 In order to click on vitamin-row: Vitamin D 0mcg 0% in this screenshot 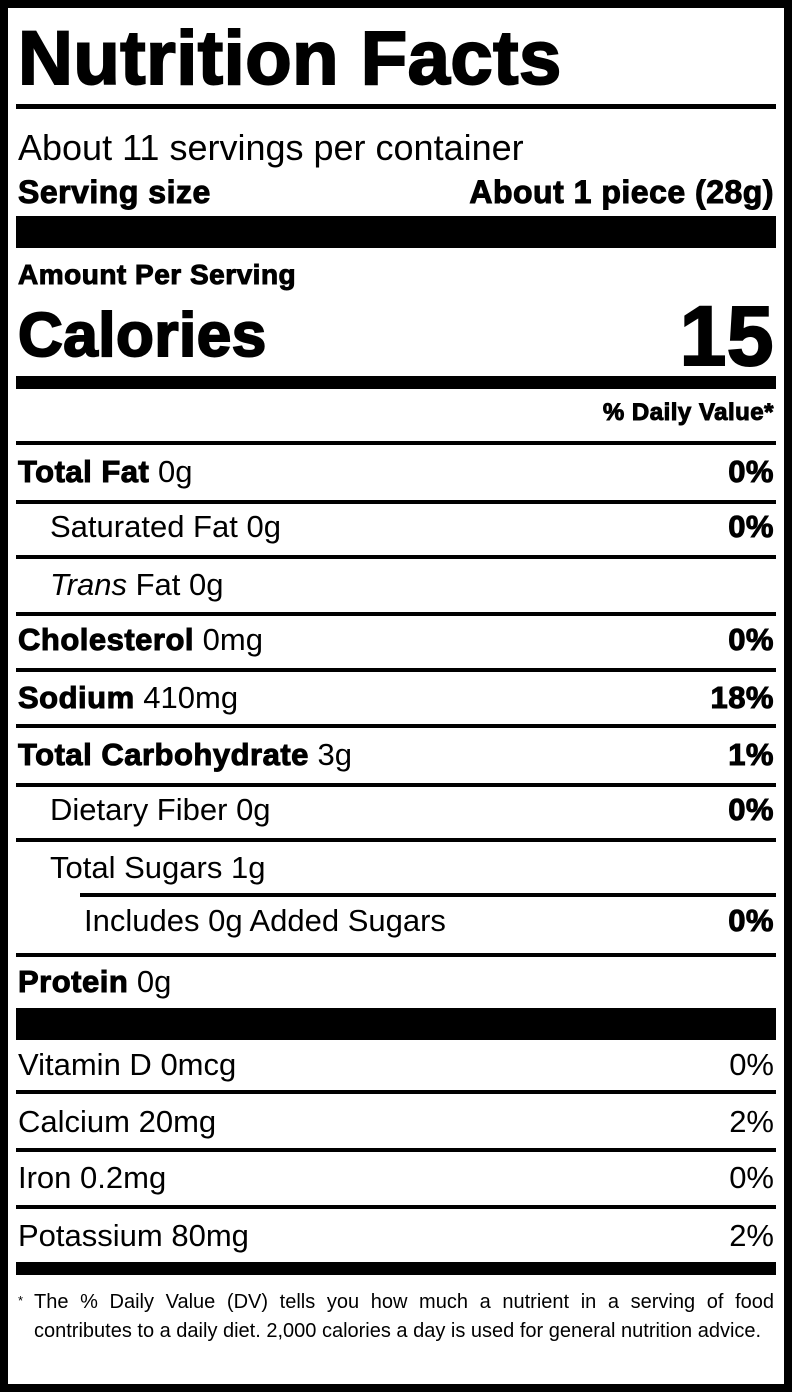, I will do `click(396, 1065)`.